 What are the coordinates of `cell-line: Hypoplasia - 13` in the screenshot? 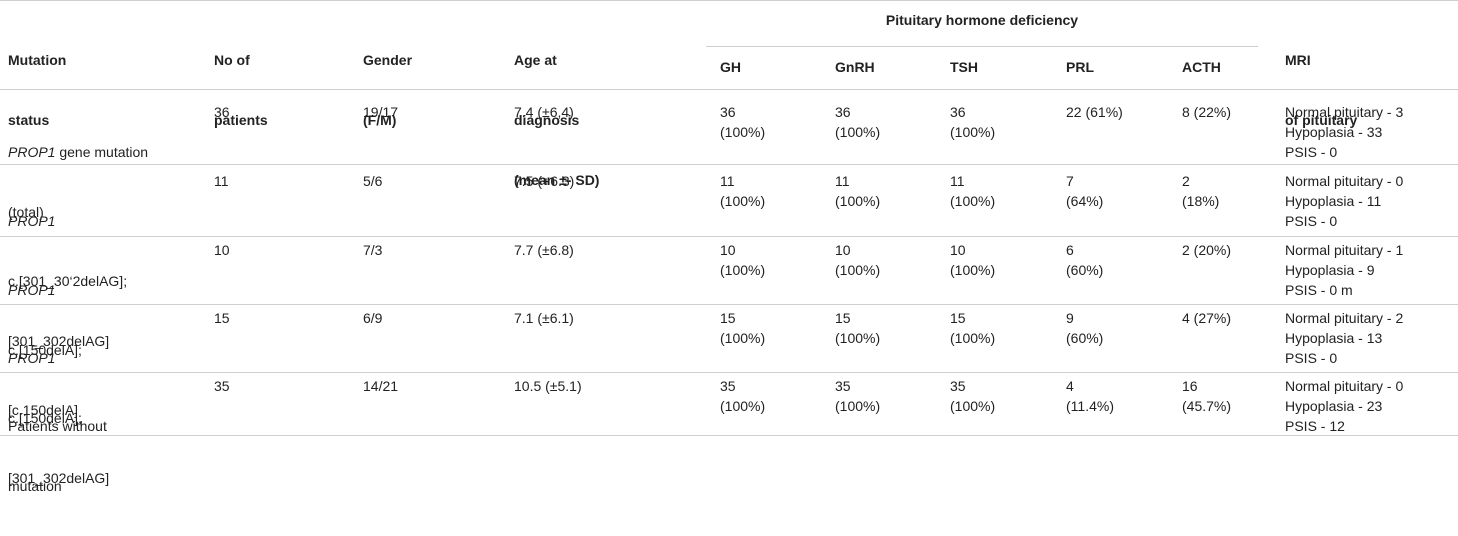 It's located at (1334, 338).